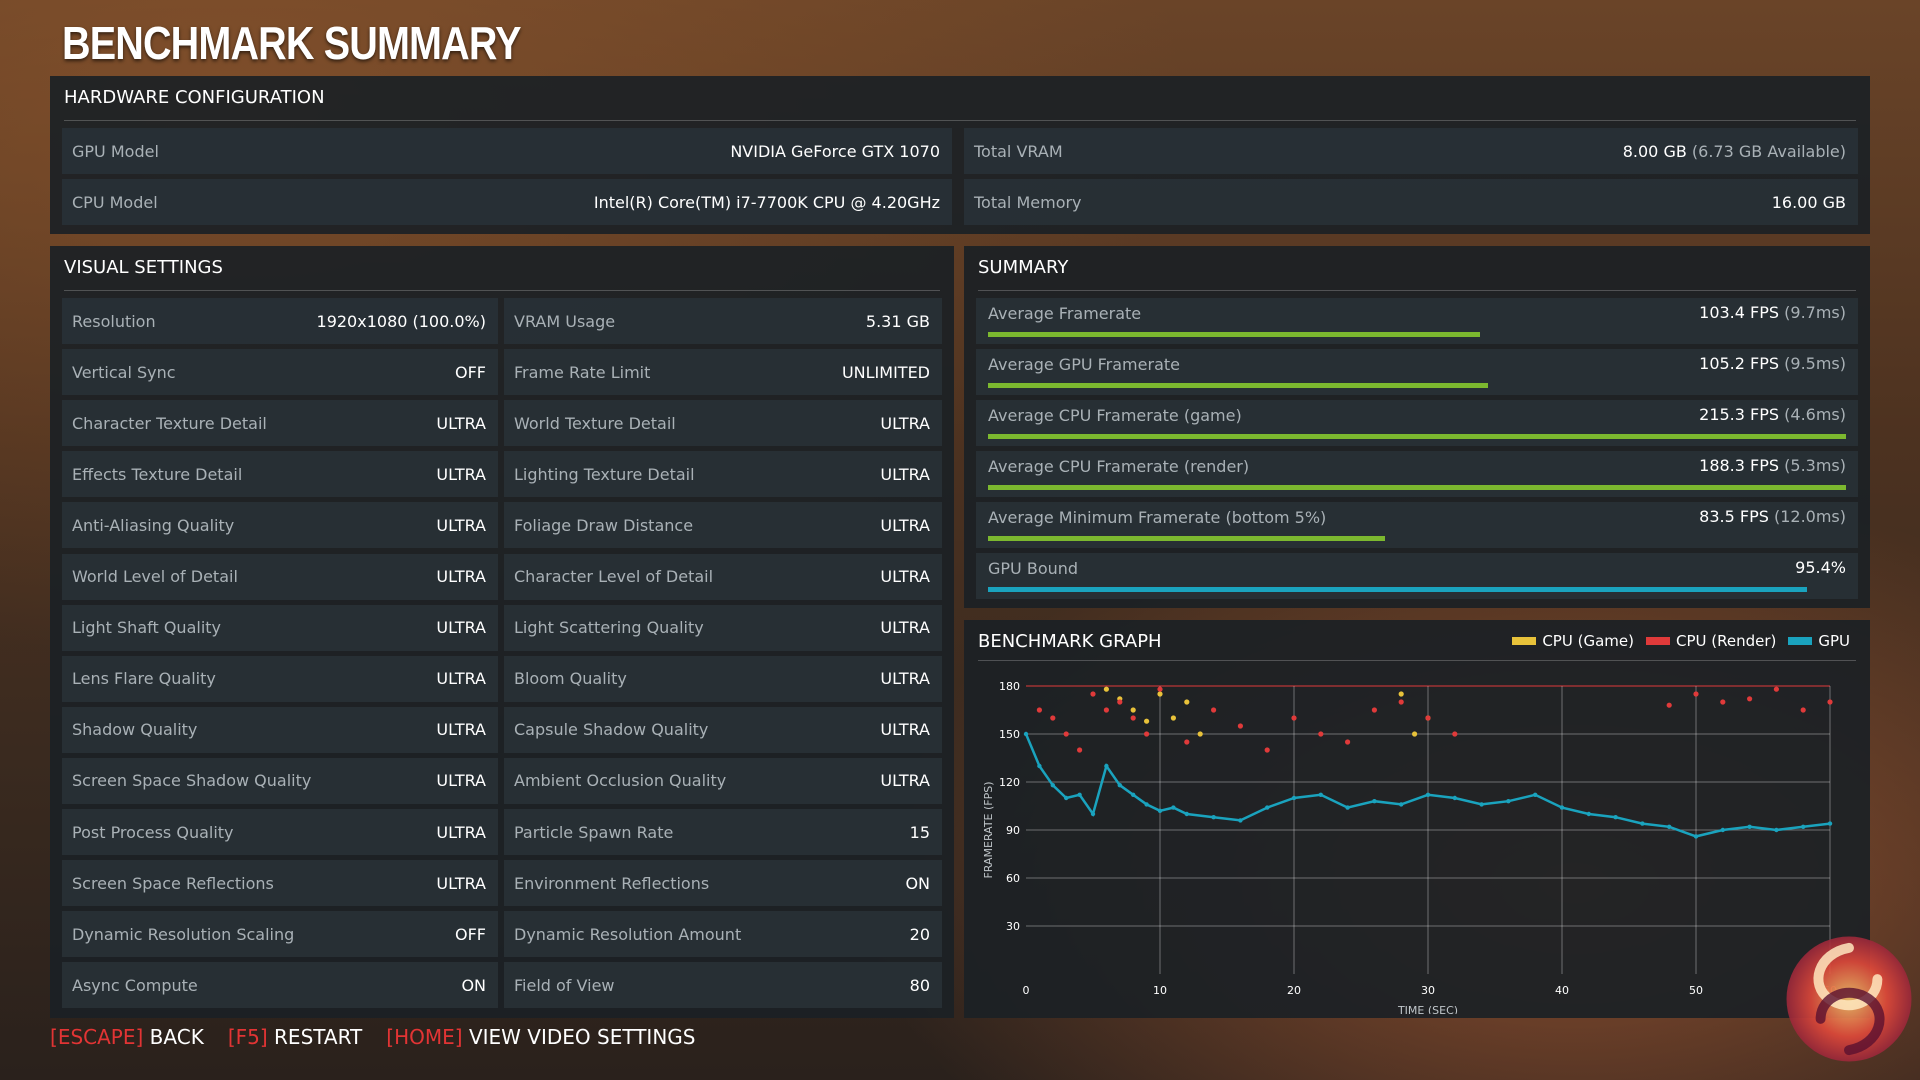 The height and width of the screenshot is (1080, 1920). Describe the element at coordinates (1084, 364) in the screenshot. I see `summary-label: Average GPU Framerate` at that location.